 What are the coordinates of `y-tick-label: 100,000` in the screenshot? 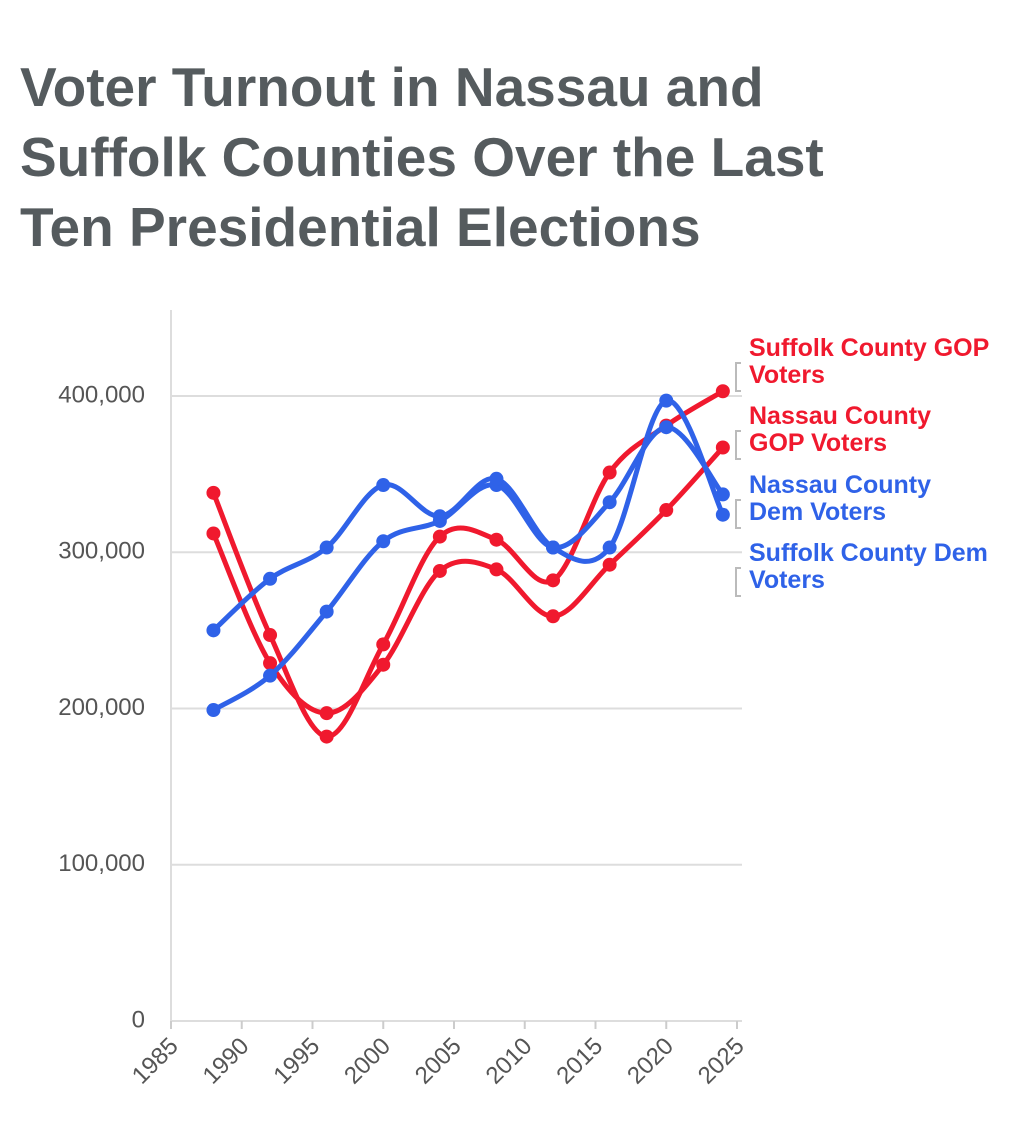 It's located at (101, 863).